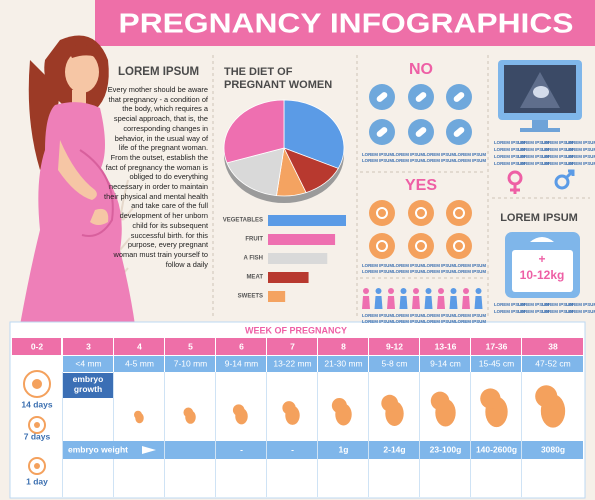 The height and width of the screenshot is (500, 595). What do you see at coordinates (254, 240) in the screenshot?
I see `bar-label: FRUIT` at bounding box center [254, 240].